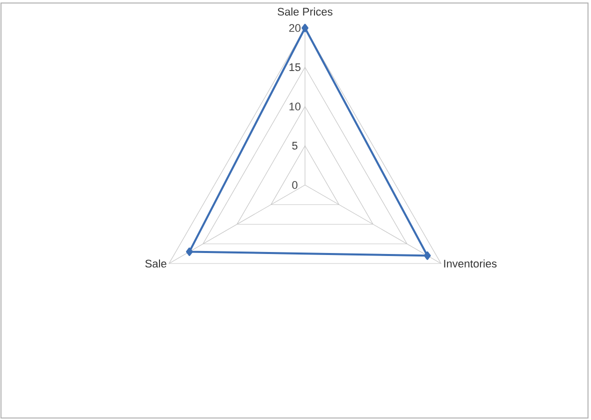  Describe the element at coordinates (295, 185) in the screenshot. I see `y-tick-label: 0` at that location.